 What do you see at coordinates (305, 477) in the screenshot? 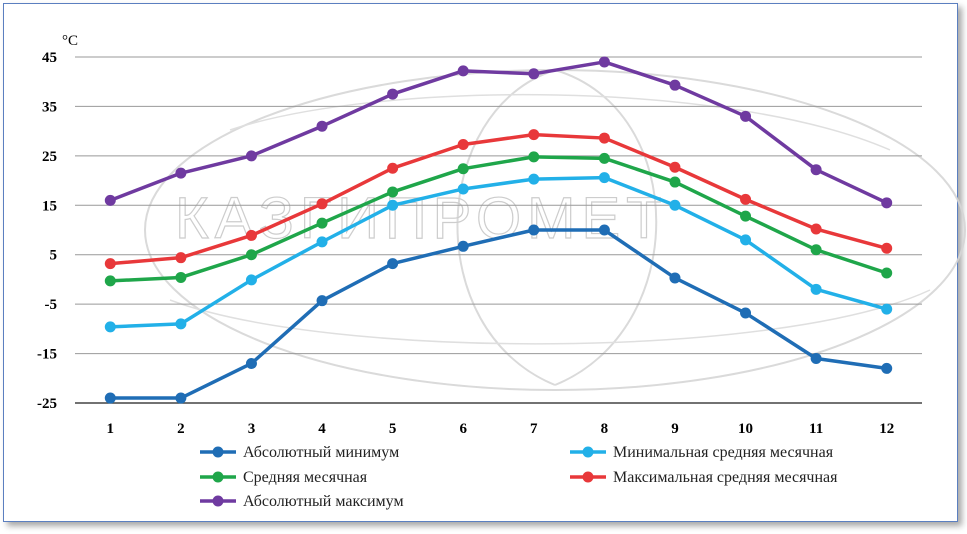
I see `legend-label: Средняя месячная` at bounding box center [305, 477].